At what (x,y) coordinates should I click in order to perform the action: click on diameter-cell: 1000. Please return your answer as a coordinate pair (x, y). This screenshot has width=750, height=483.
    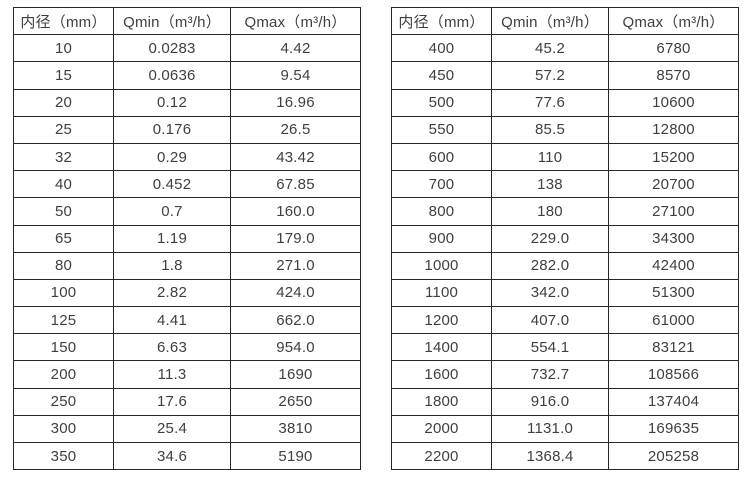
    Looking at the image, I should click on (441, 265).